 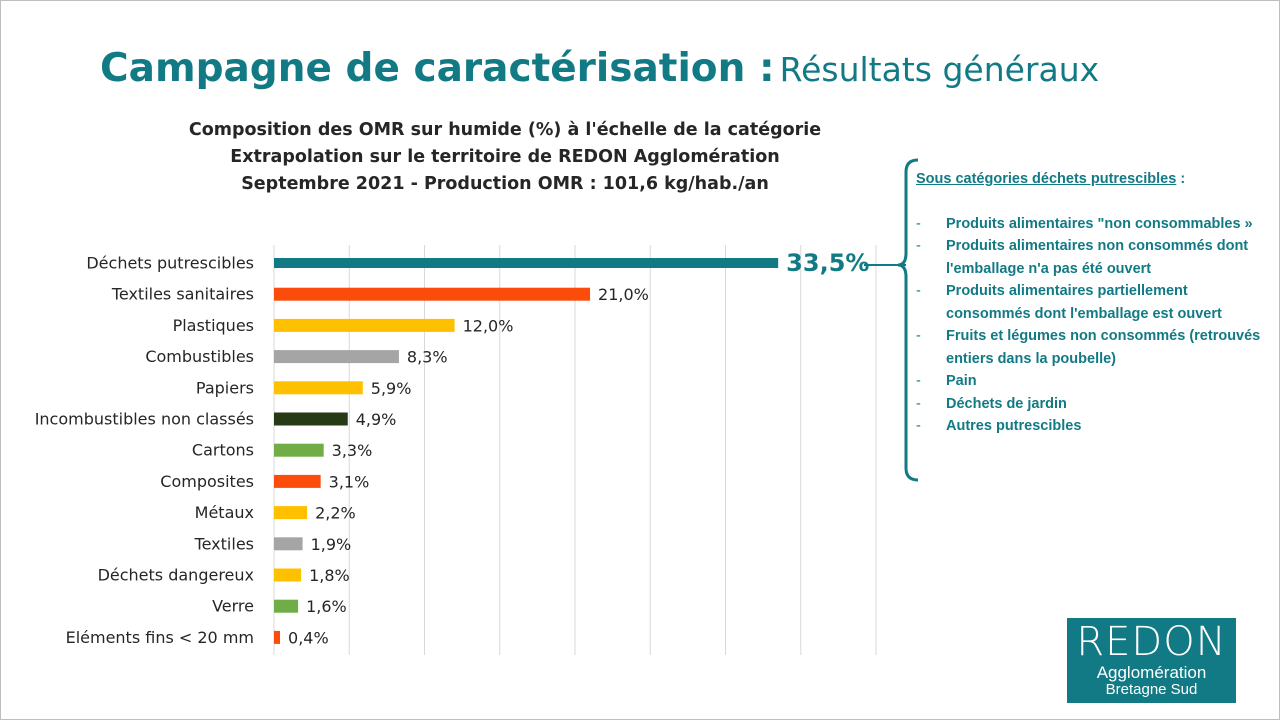 I want to click on title-bold: Campagne de caractérisation :, so click(x=437, y=68).